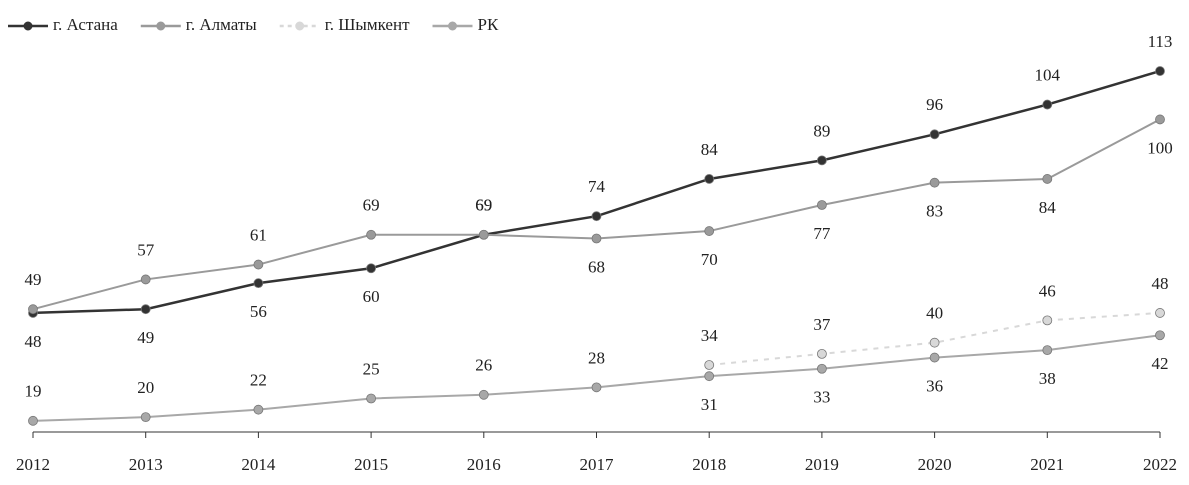 This screenshot has width=1189, height=485. Describe the element at coordinates (258, 311) in the screenshot. I see `data-label: 56` at that location.